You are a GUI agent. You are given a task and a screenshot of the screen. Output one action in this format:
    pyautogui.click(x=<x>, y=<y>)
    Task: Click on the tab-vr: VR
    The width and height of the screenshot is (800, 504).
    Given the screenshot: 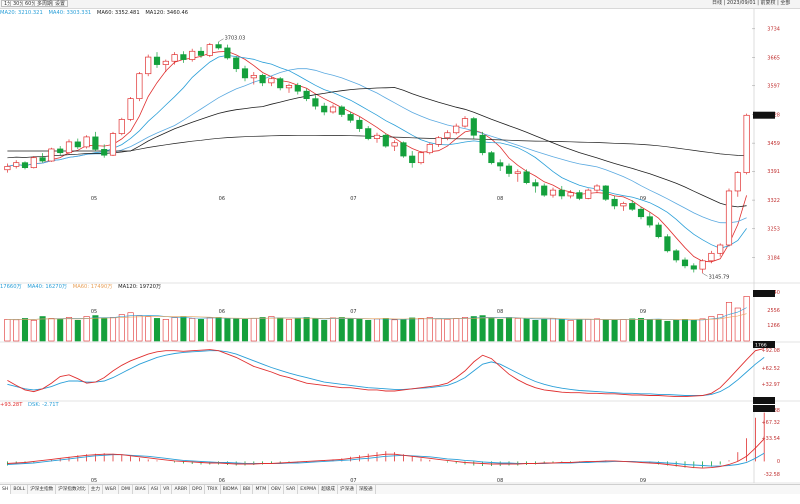 What is the action you would take?
    pyautogui.click(x=167, y=489)
    